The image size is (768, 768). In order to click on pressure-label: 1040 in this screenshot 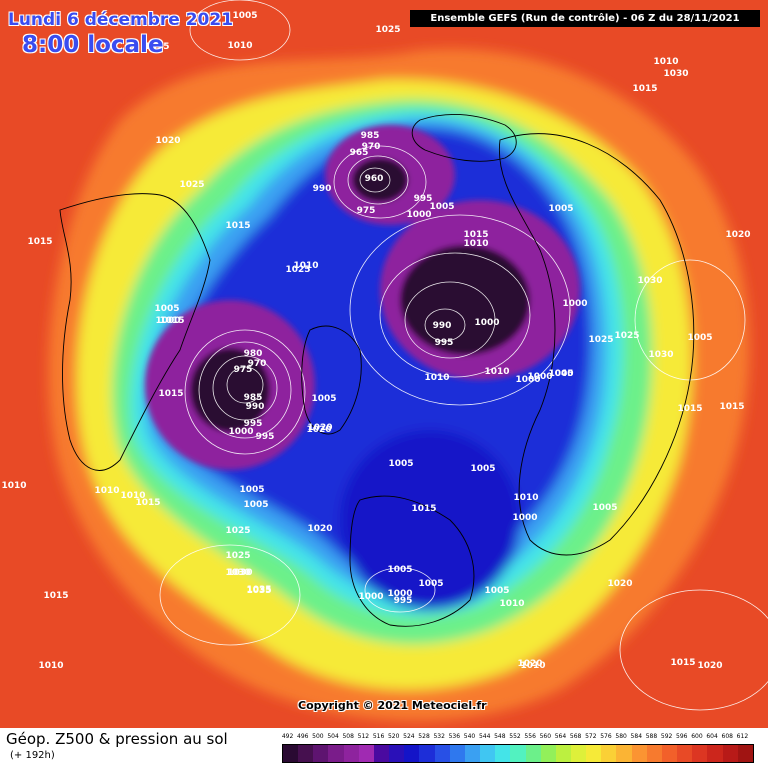, I will do `click(560, 374)`.